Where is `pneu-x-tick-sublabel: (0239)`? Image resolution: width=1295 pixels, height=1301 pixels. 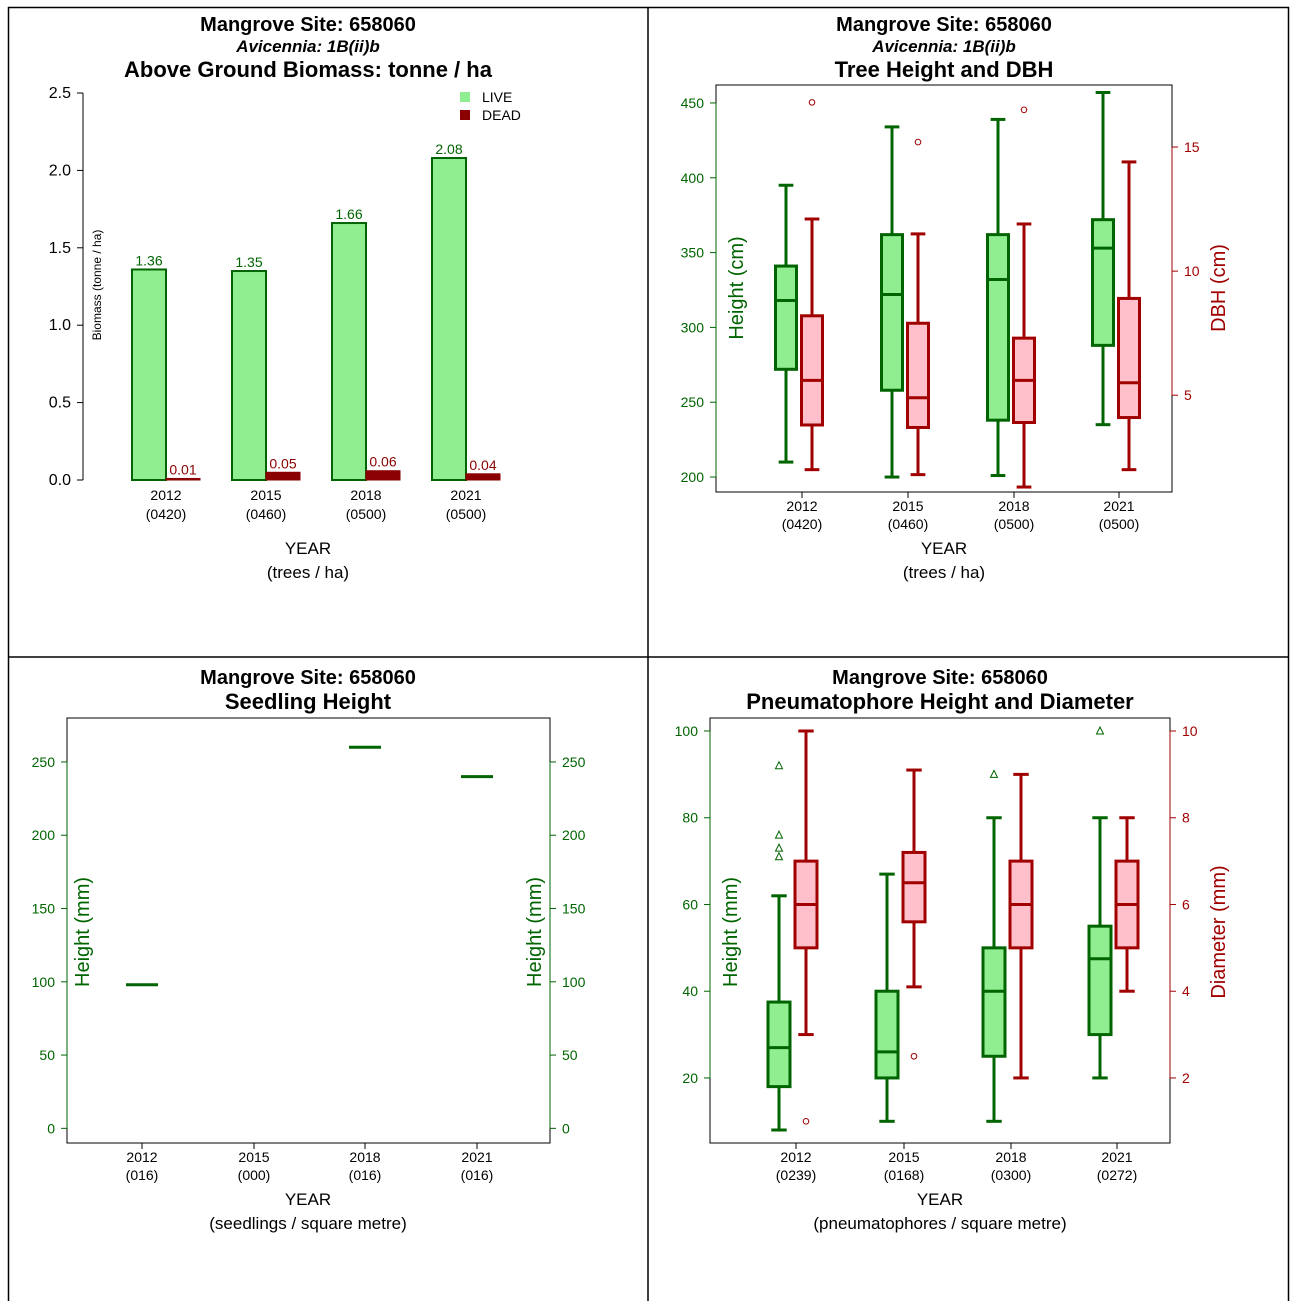
pneu-x-tick-sublabel: (0239) is located at coordinates (796, 1175).